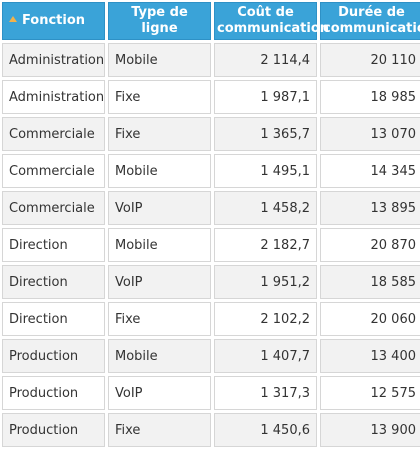 The height and width of the screenshot is (450, 420). Describe the element at coordinates (265, 282) in the screenshot. I see `cell-cout: 1 951,2` at that location.